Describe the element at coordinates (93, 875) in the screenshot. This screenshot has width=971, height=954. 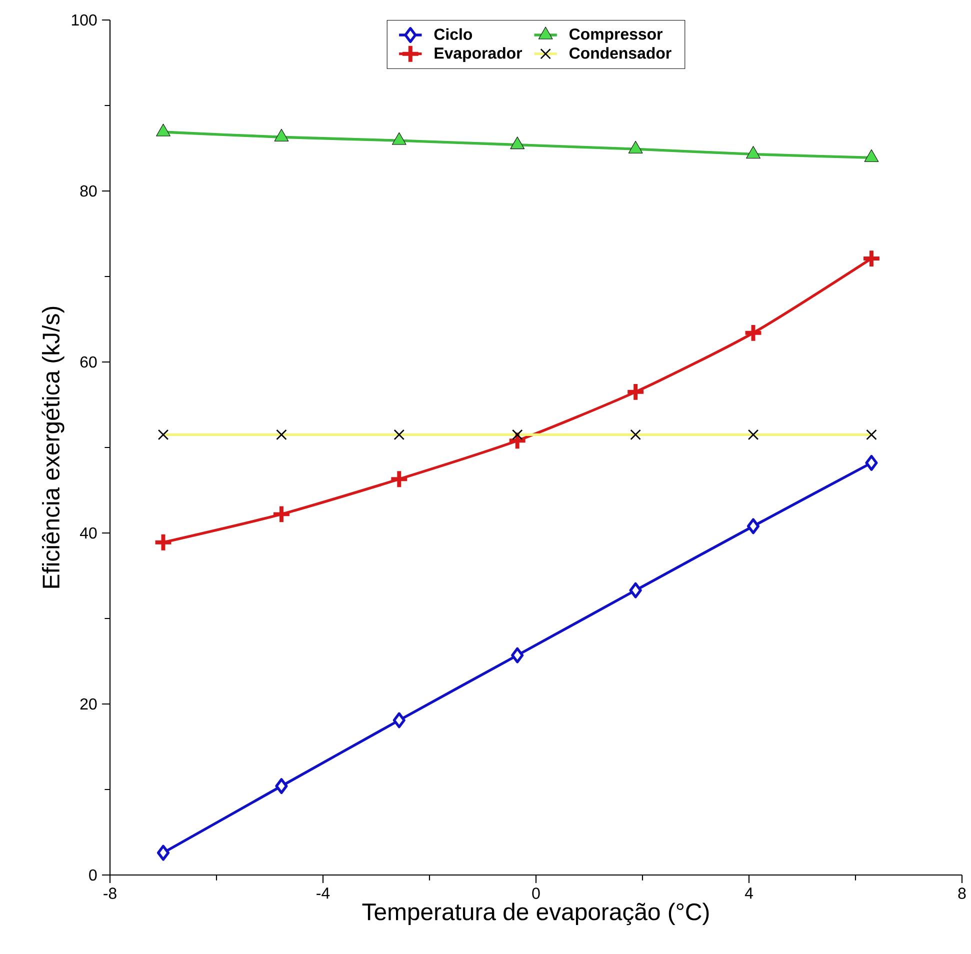
I see `y-tick-label: 0` at that location.